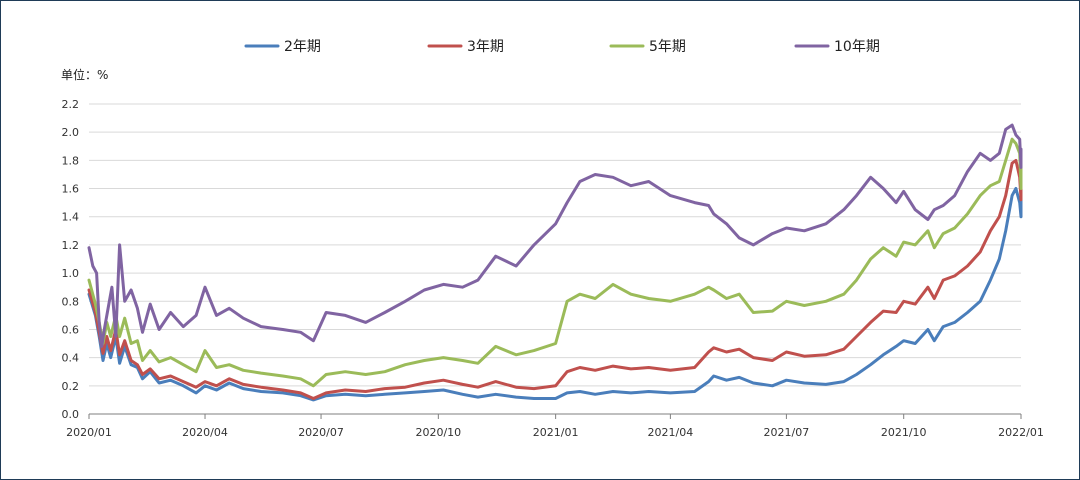 The width and height of the screenshot is (1080, 480). Describe the element at coordinates (302, 47) in the screenshot. I see `legend-label-1: 2年期` at that location.